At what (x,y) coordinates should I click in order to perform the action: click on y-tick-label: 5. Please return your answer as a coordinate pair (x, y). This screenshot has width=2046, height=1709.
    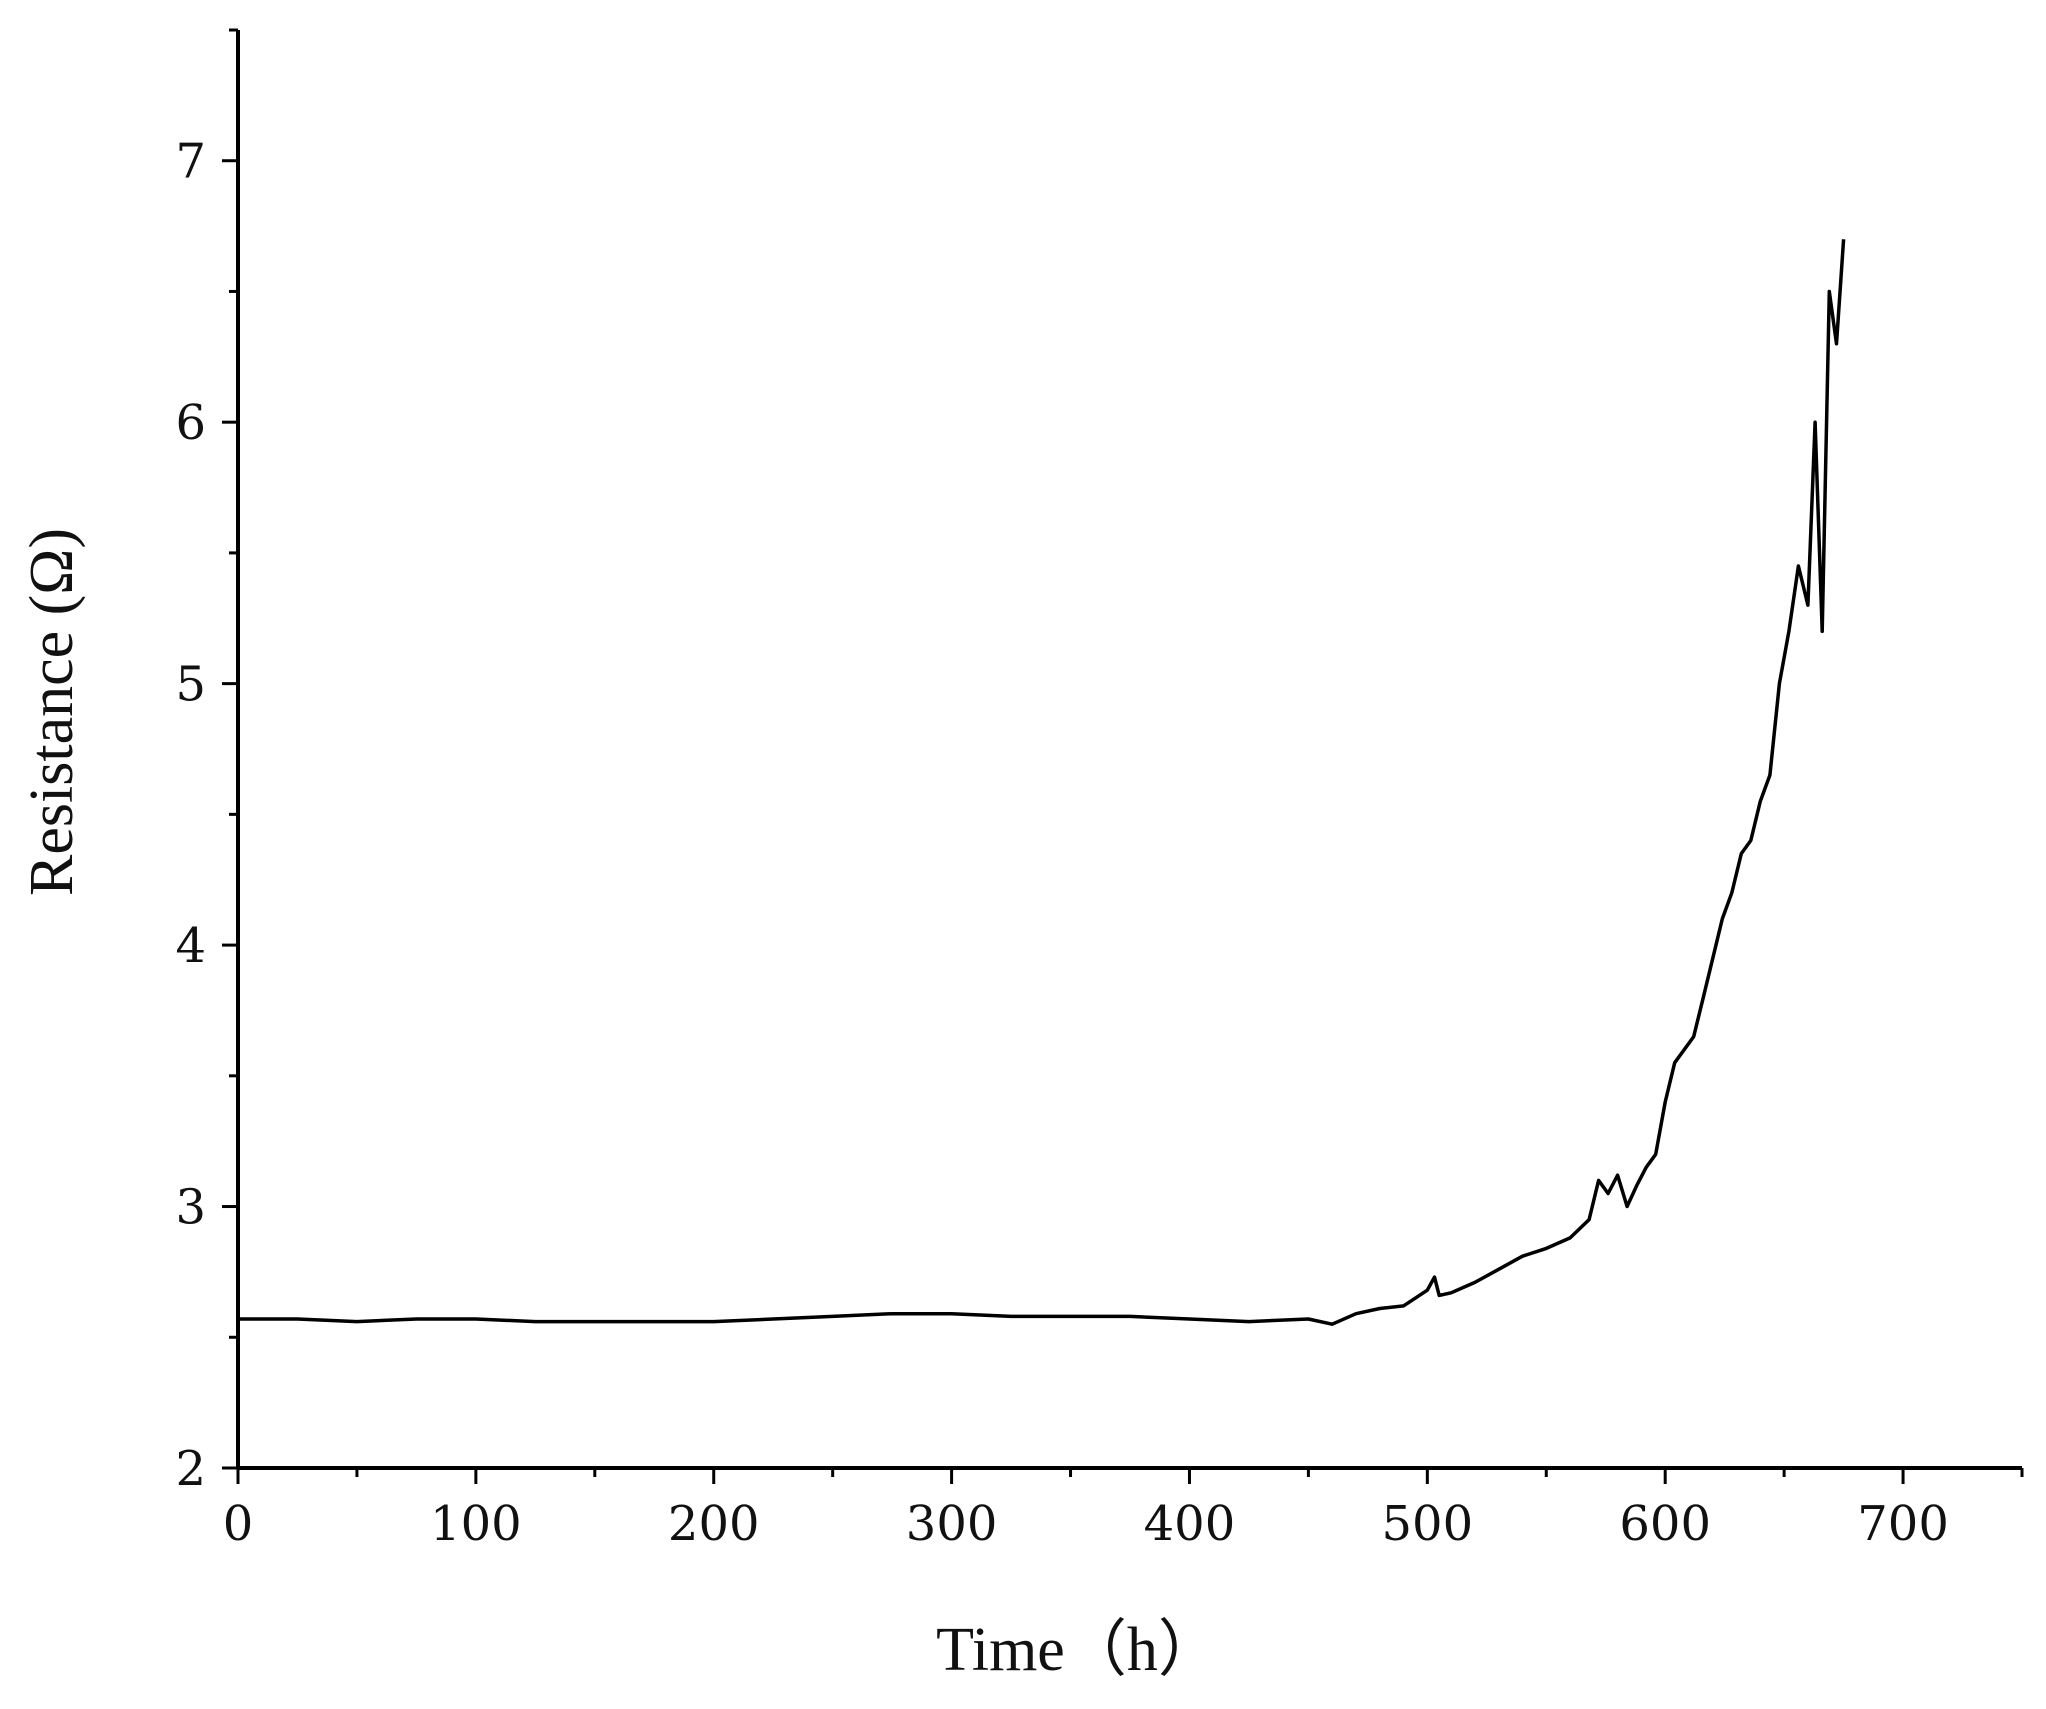
    Looking at the image, I should click on (190, 685).